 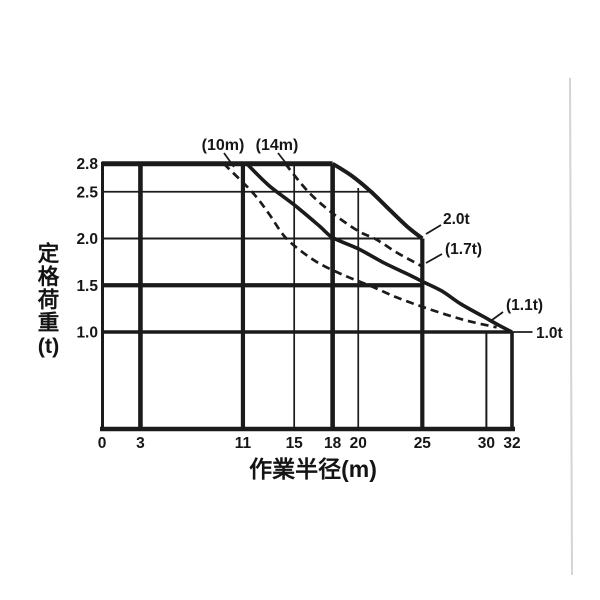 What do you see at coordinates (549, 333) in the screenshot?
I see `curve-label-1.0t: 1.0t` at bounding box center [549, 333].